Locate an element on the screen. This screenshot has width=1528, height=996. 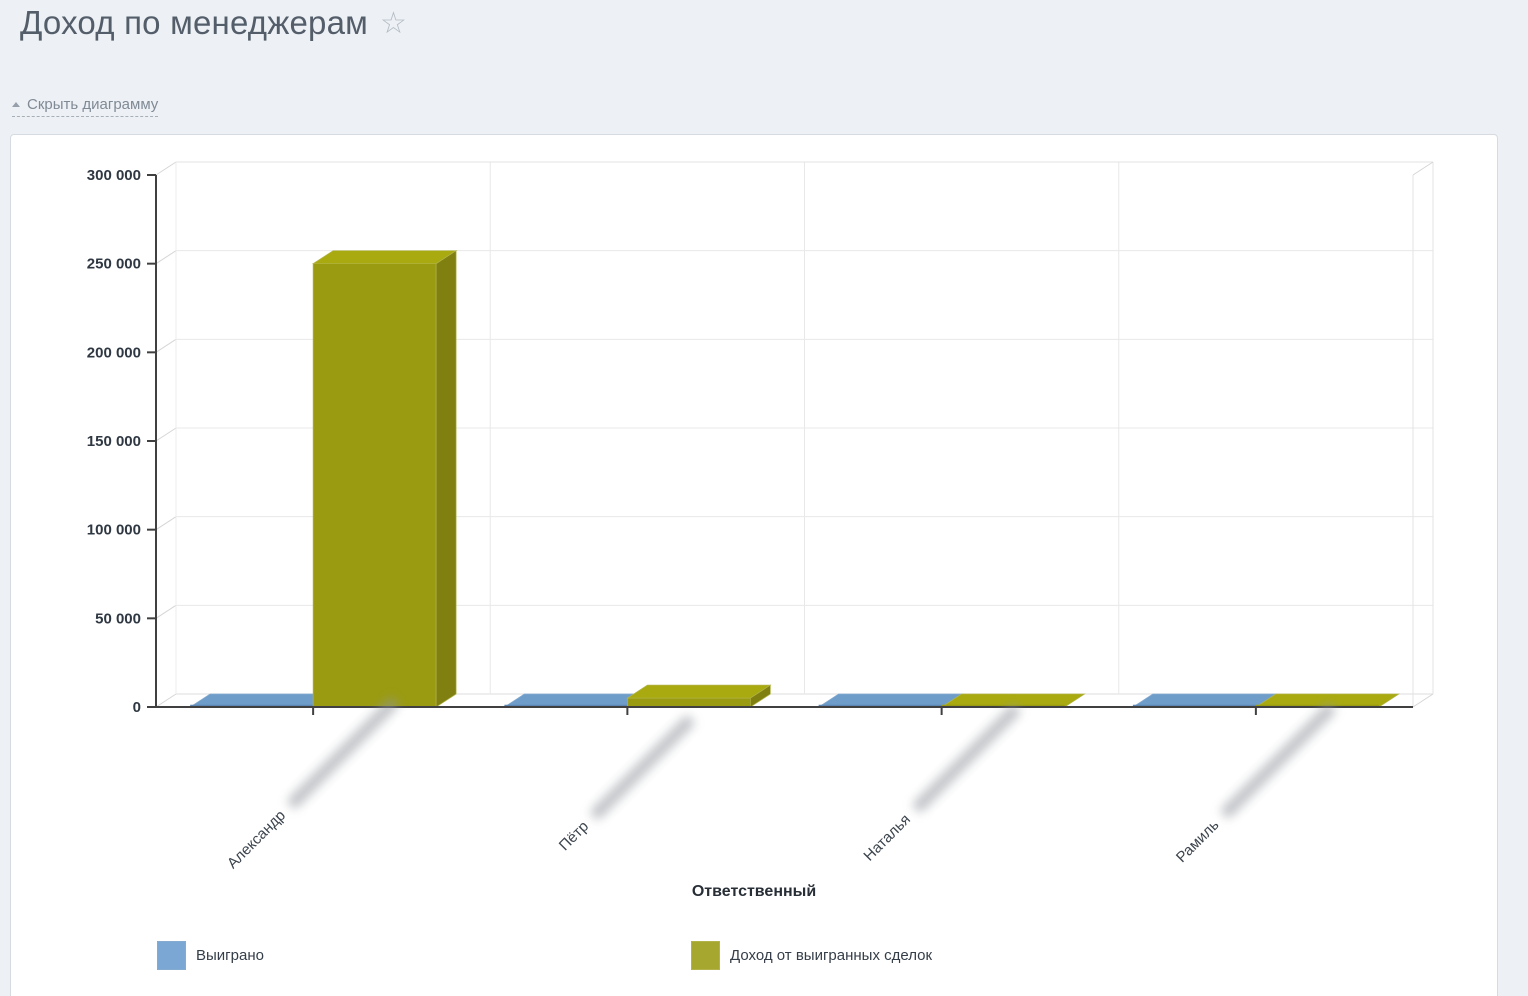
legend-swatch-income-icon is located at coordinates (705, 955).